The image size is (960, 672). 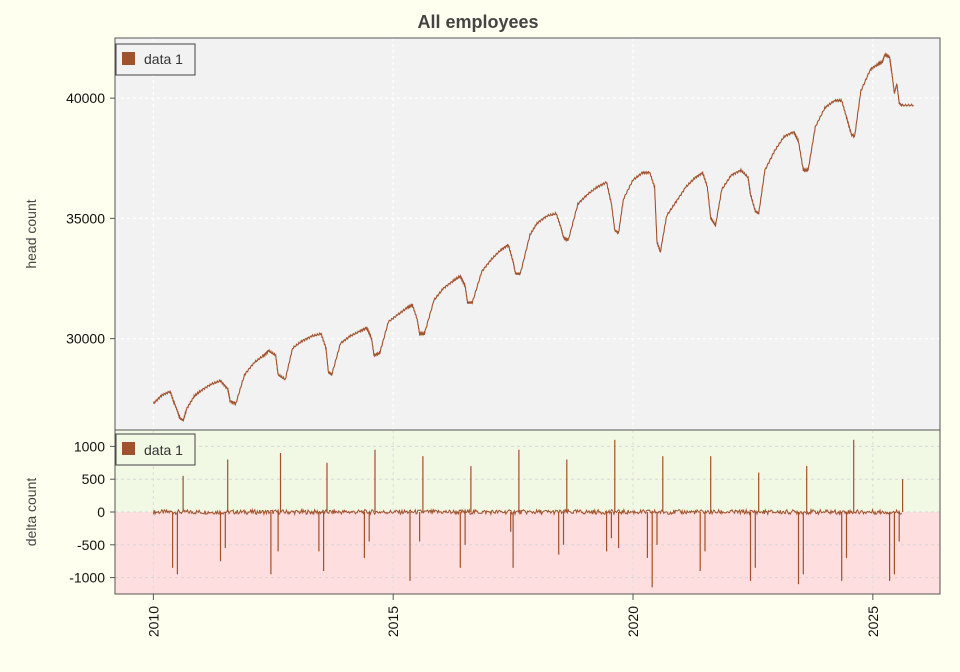 What do you see at coordinates (101, 512) in the screenshot?
I see `bottom-ytick-label-2: 0` at bounding box center [101, 512].